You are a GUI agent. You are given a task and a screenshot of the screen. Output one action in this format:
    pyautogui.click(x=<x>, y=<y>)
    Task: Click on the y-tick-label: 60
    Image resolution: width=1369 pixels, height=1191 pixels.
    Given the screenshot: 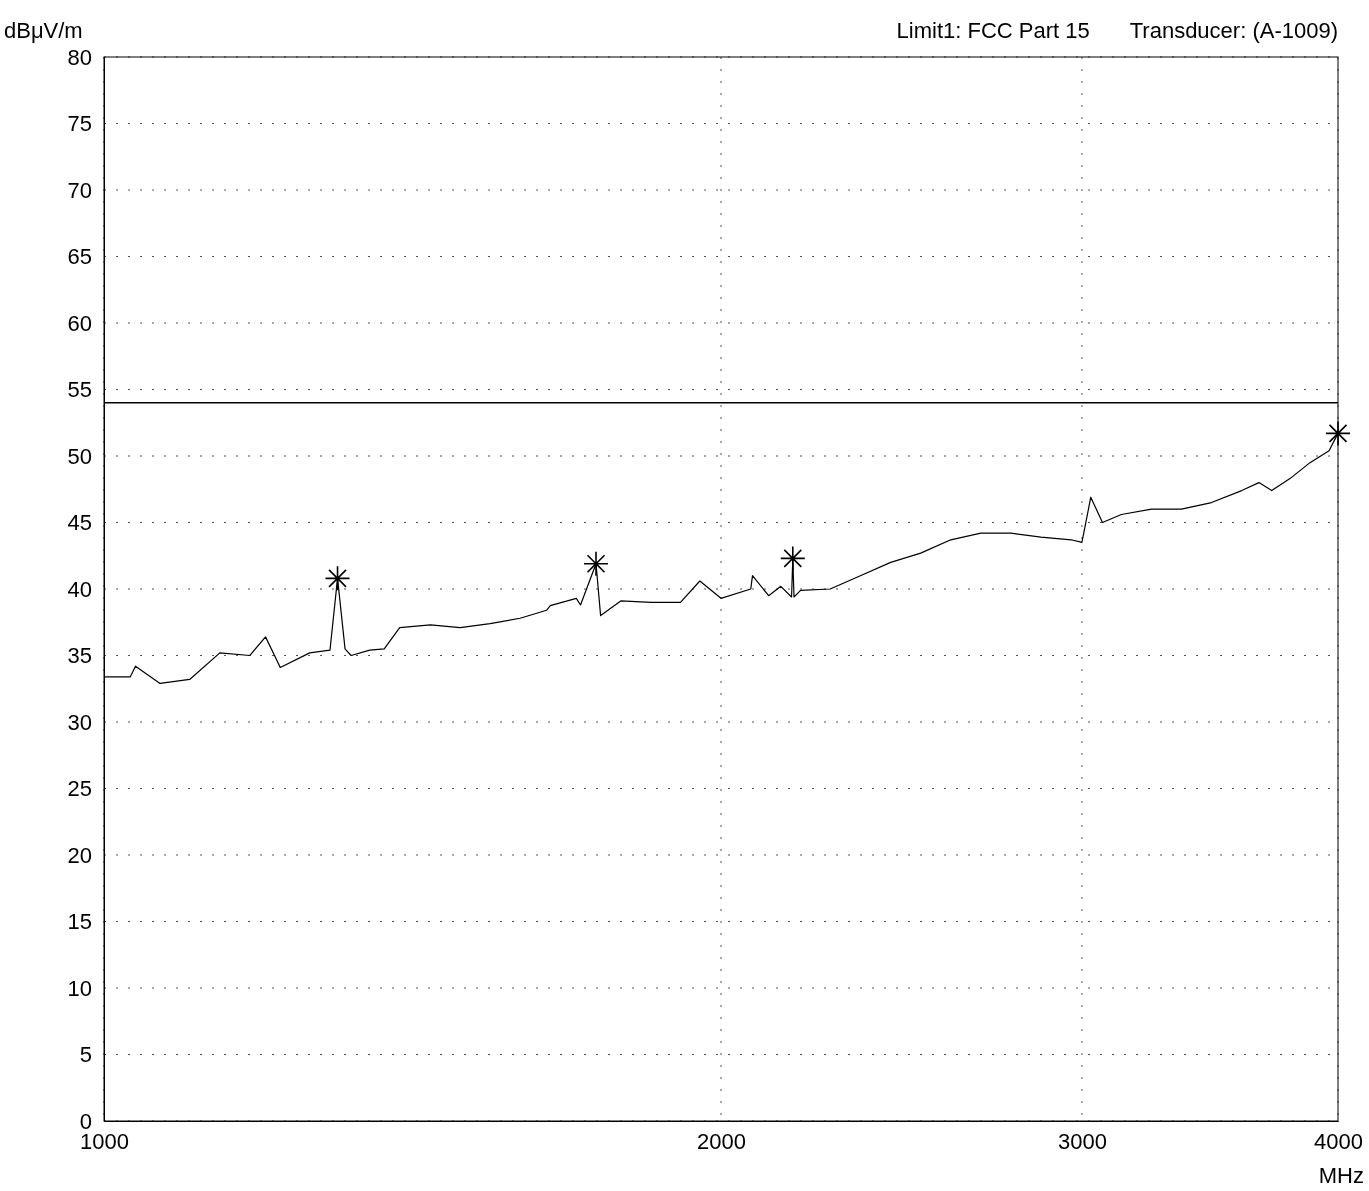 What is the action you would take?
    pyautogui.click(x=79, y=323)
    